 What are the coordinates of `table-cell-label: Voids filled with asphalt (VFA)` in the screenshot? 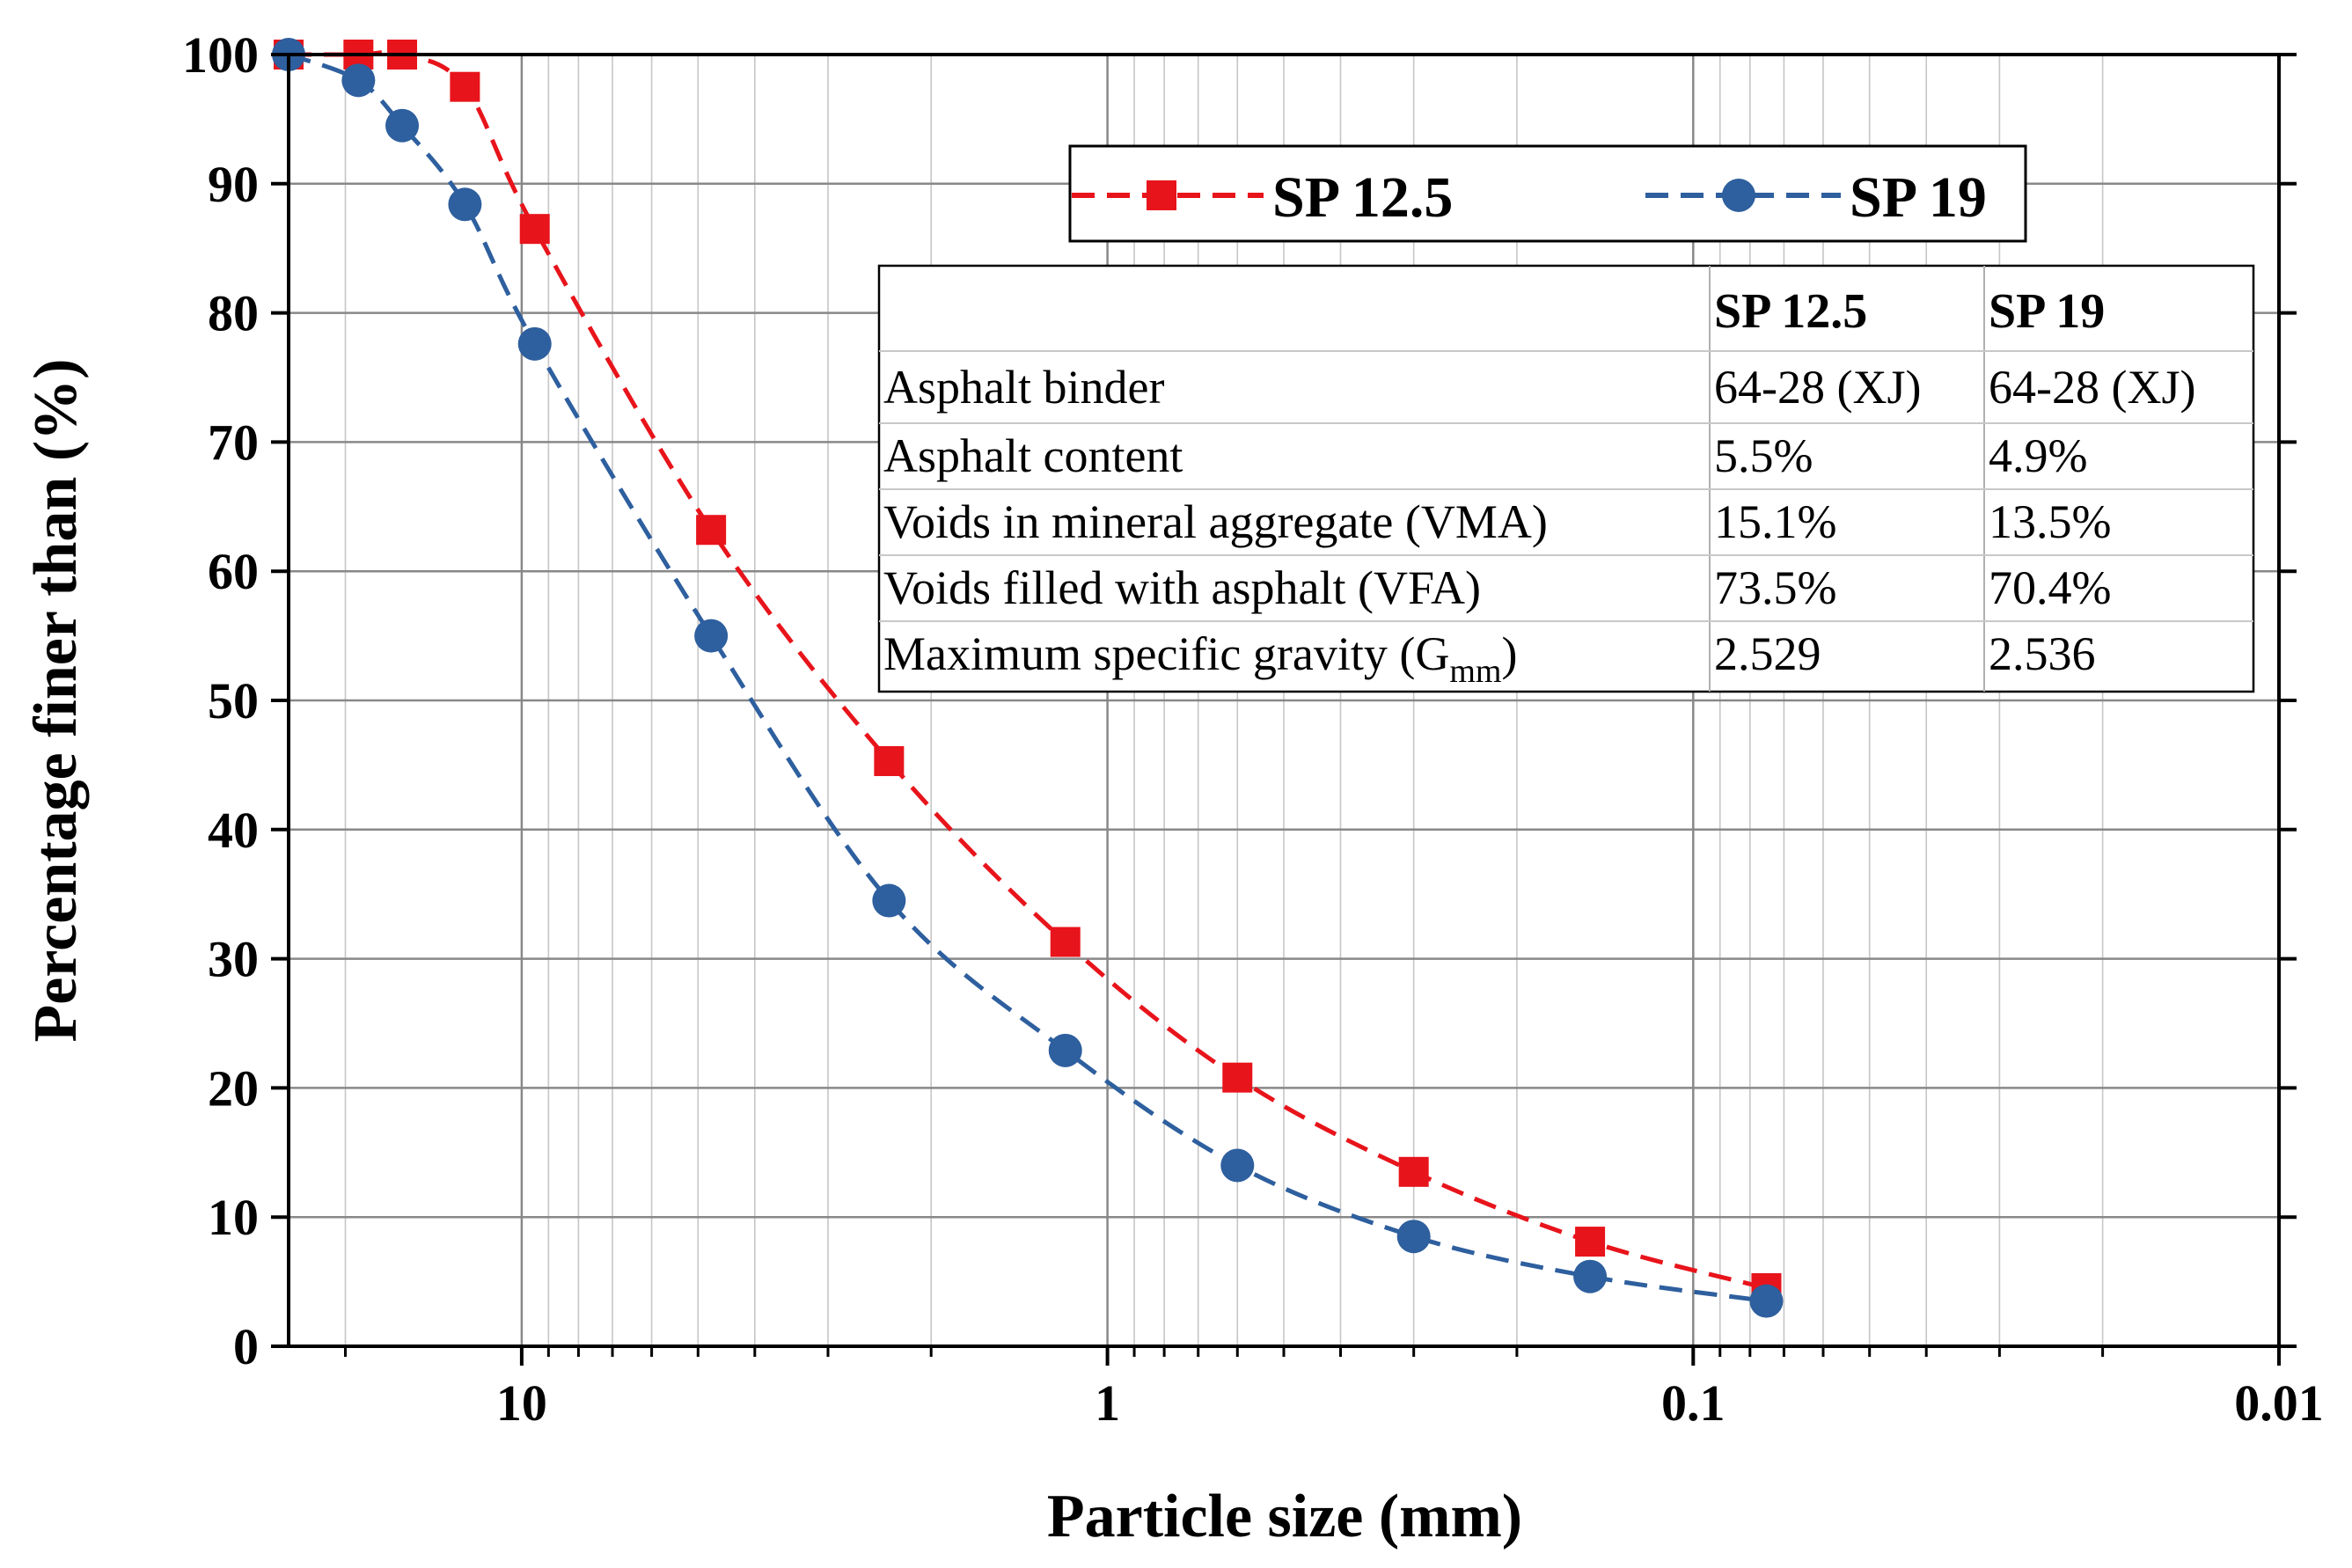 It's located at (1182, 587).